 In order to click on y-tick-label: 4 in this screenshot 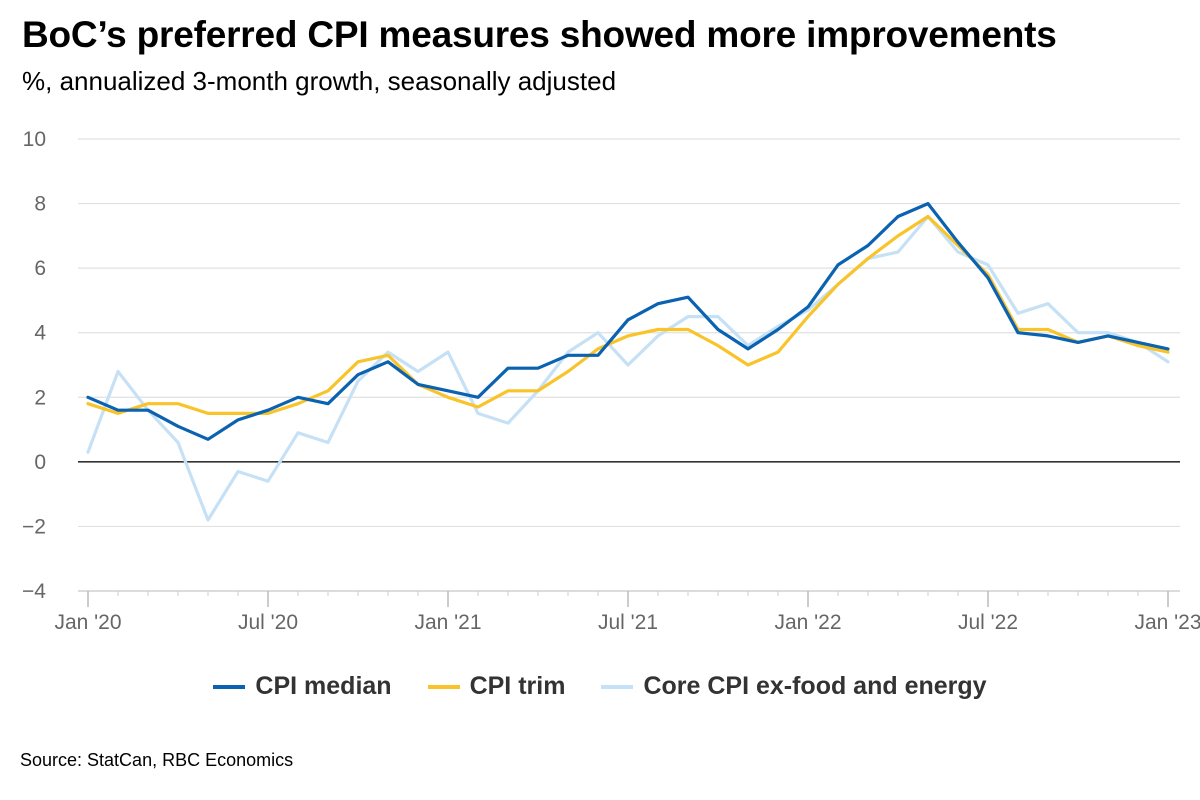, I will do `click(40, 333)`.